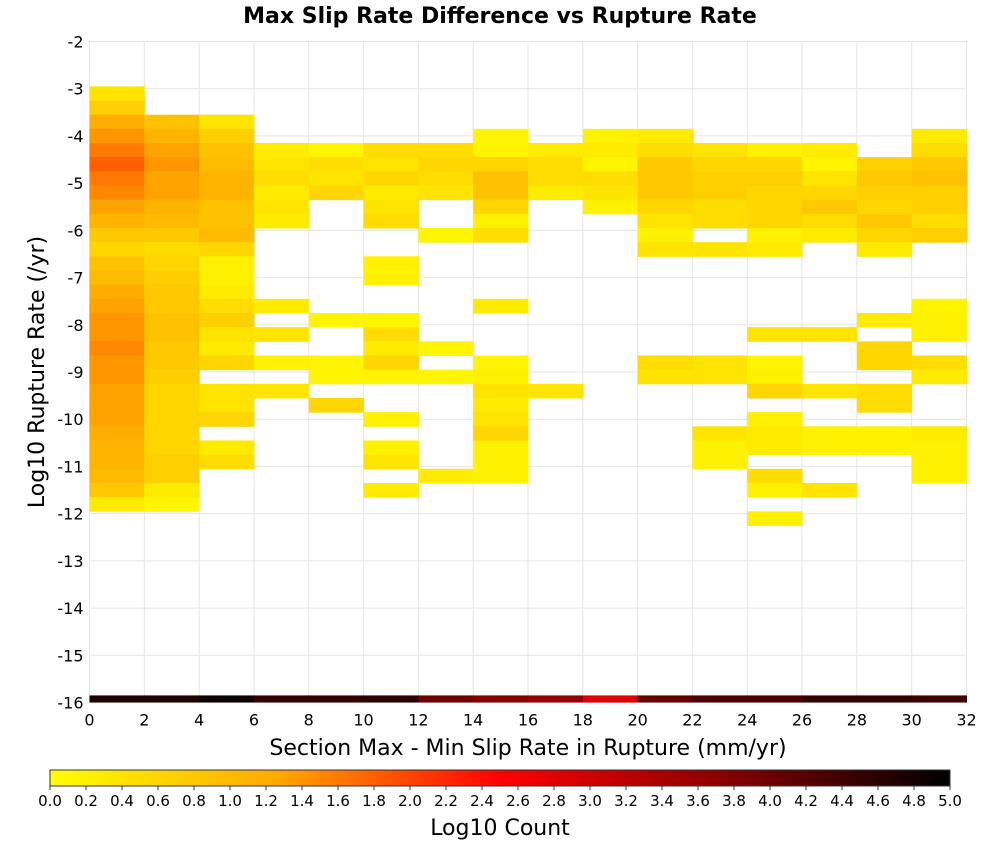 The width and height of the screenshot is (1000, 850). What do you see at coordinates (500, 778) in the screenshot?
I see `colorbar` at bounding box center [500, 778].